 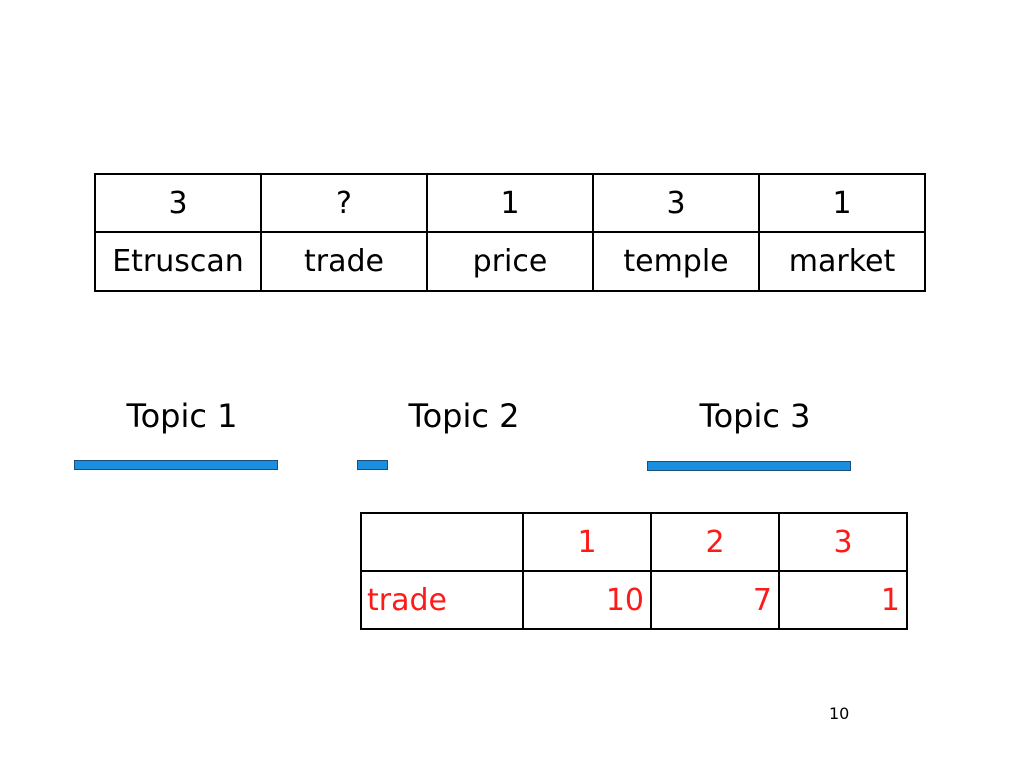 I want to click on topic-2-bar, so click(x=372, y=465).